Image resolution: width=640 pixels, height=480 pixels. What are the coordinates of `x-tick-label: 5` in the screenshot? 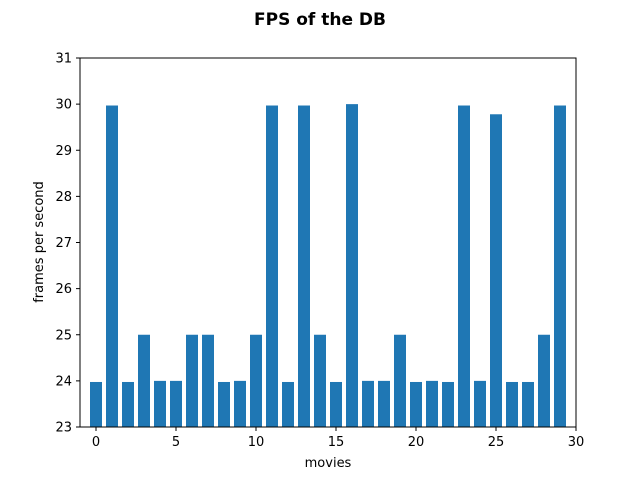 It's located at (176, 442).